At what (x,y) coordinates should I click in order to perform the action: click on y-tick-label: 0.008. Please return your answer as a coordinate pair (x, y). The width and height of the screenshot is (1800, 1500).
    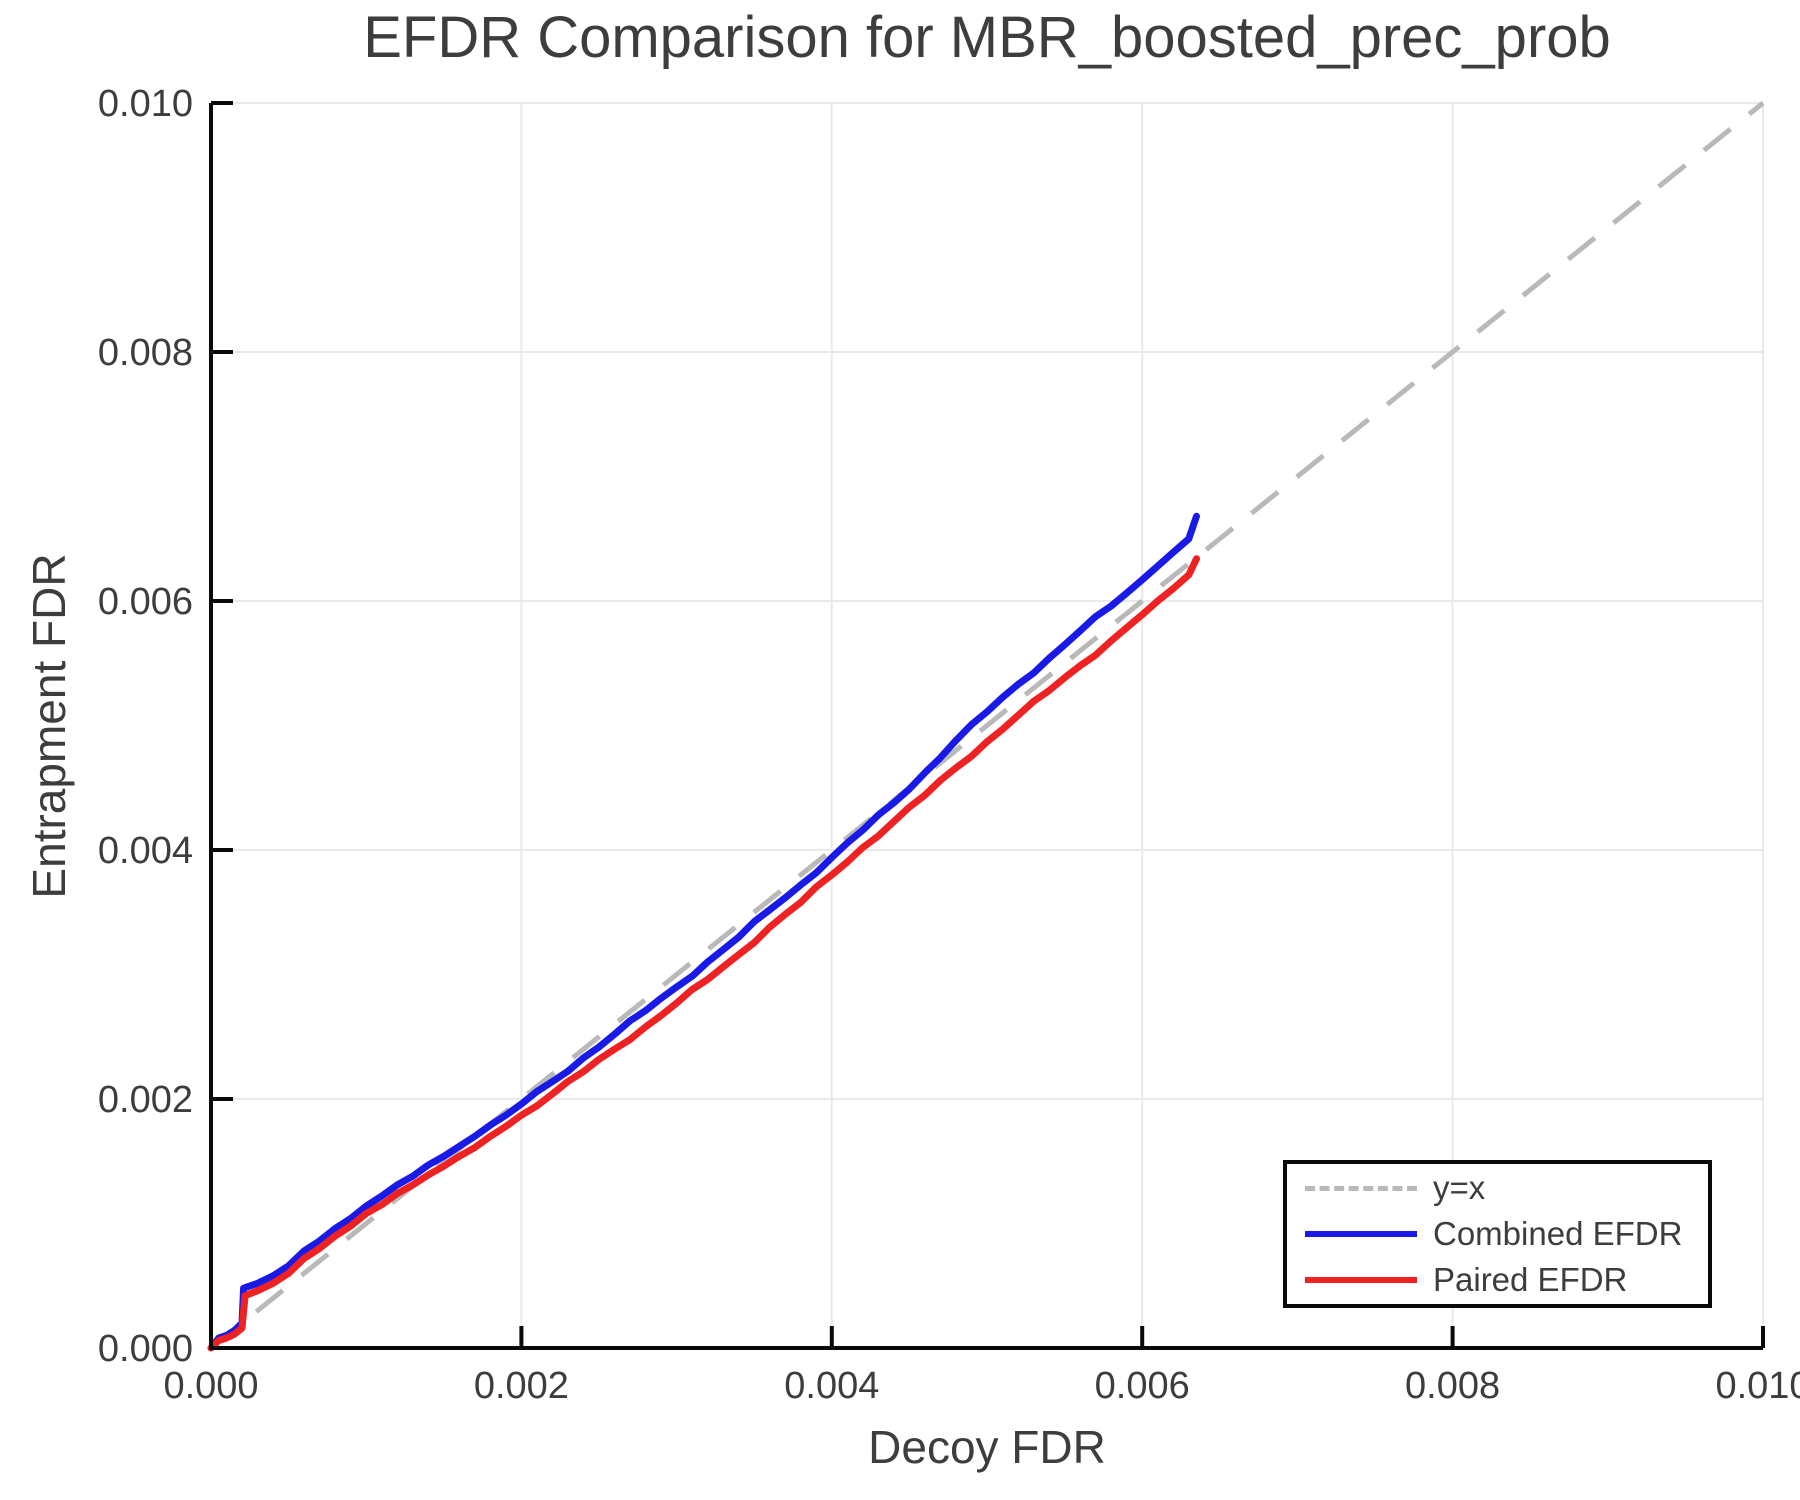
    Looking at the image, I should click on (145, 353).